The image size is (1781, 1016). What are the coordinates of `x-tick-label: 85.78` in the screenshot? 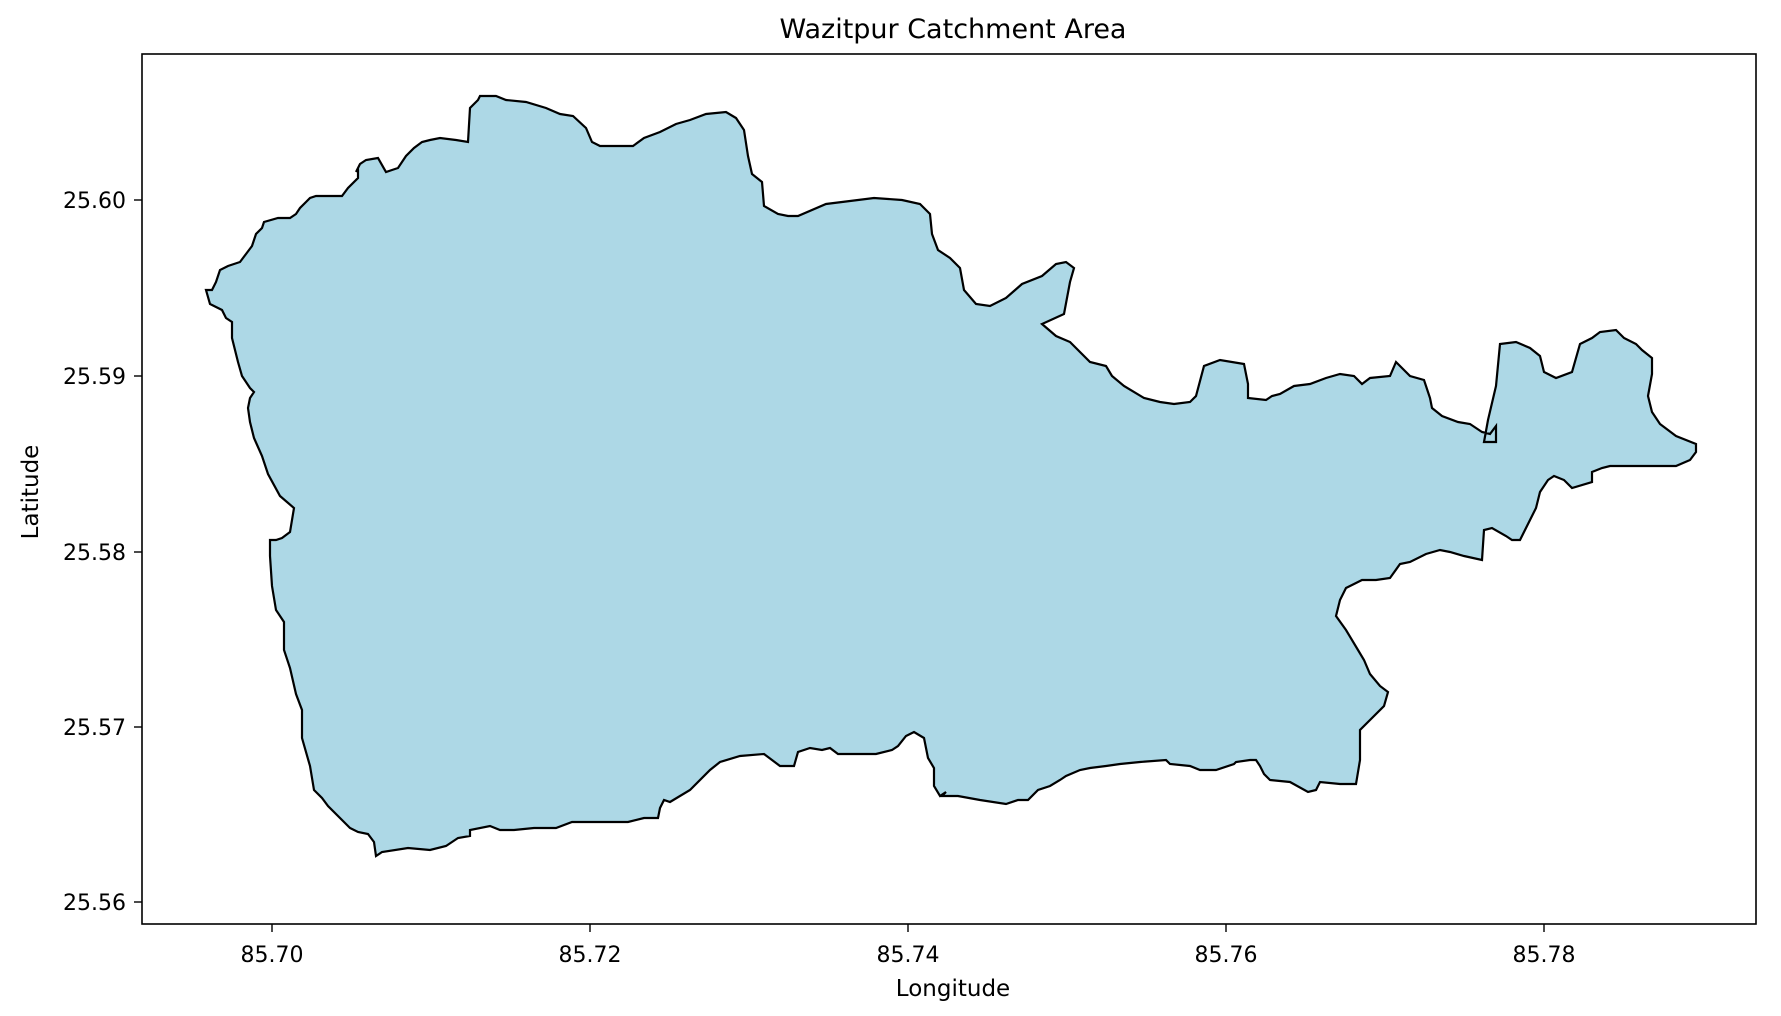 It's located at (1544, 955).